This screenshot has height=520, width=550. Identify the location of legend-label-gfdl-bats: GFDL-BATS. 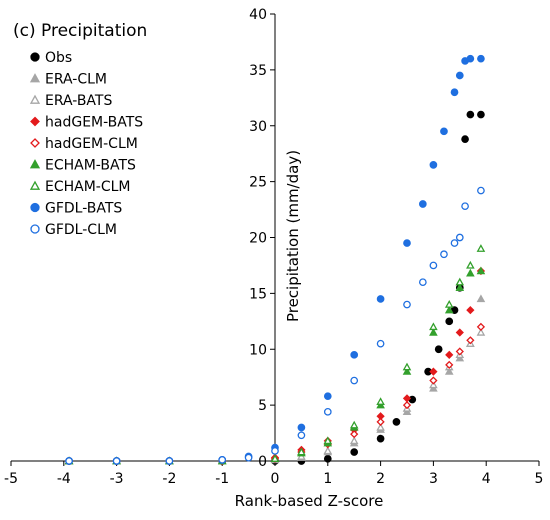
(83, 209).